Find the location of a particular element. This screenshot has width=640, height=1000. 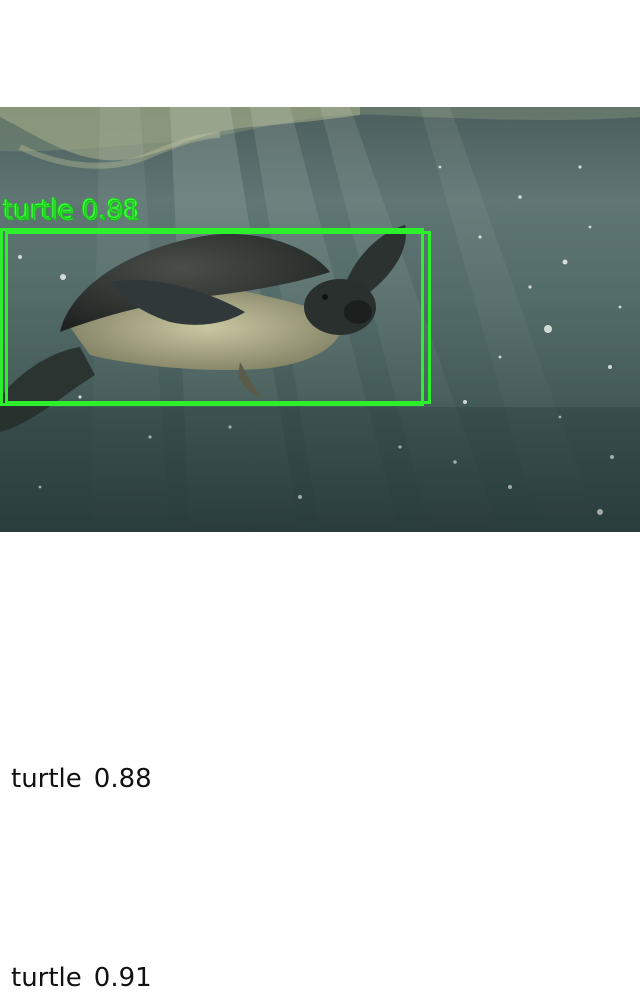

detection-label-b: turtle 0.91 is located at coordinates (73, 211).